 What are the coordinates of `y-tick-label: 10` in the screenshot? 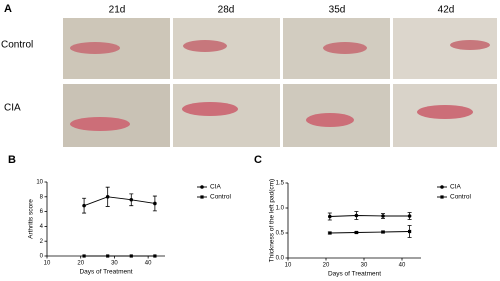 It's located at (39, 183).